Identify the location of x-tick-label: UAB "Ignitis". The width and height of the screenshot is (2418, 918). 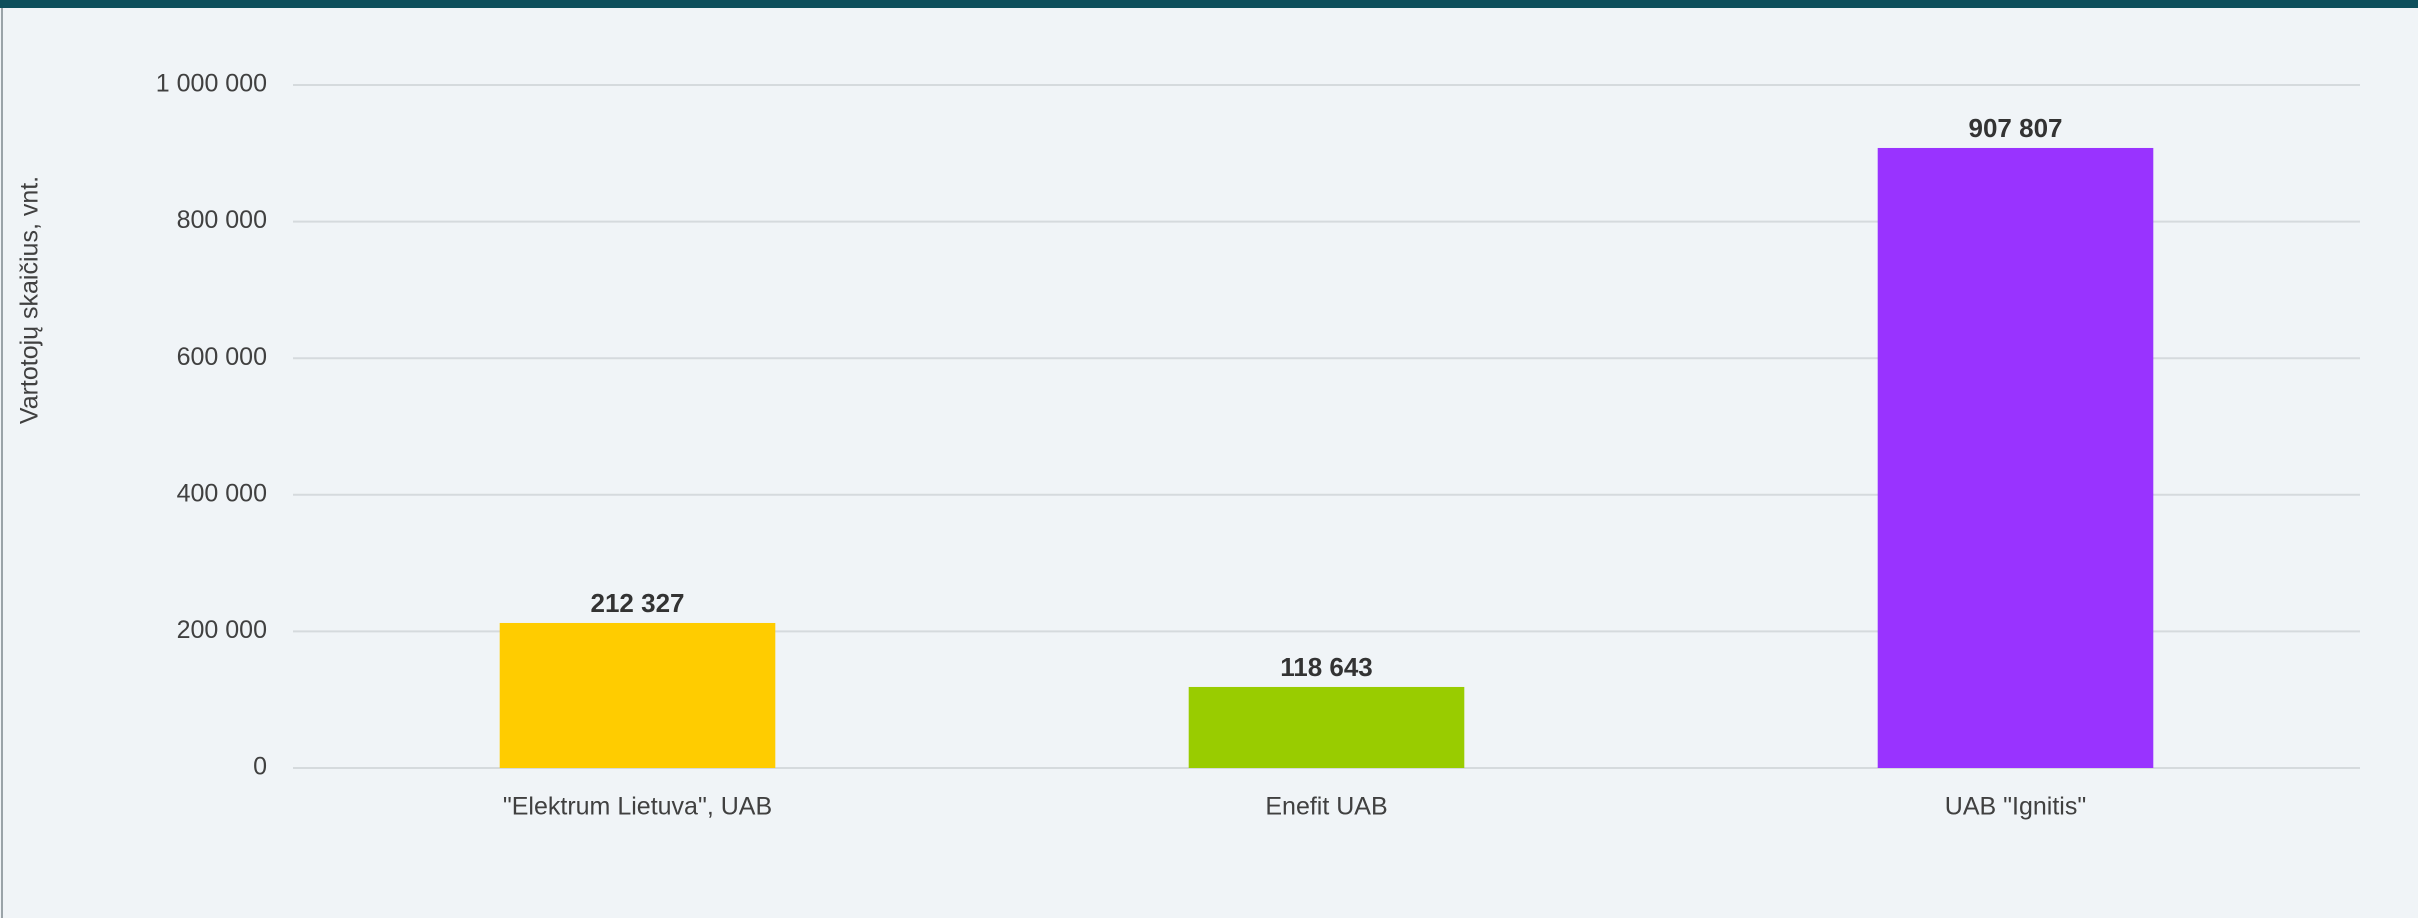
(2015, 807).